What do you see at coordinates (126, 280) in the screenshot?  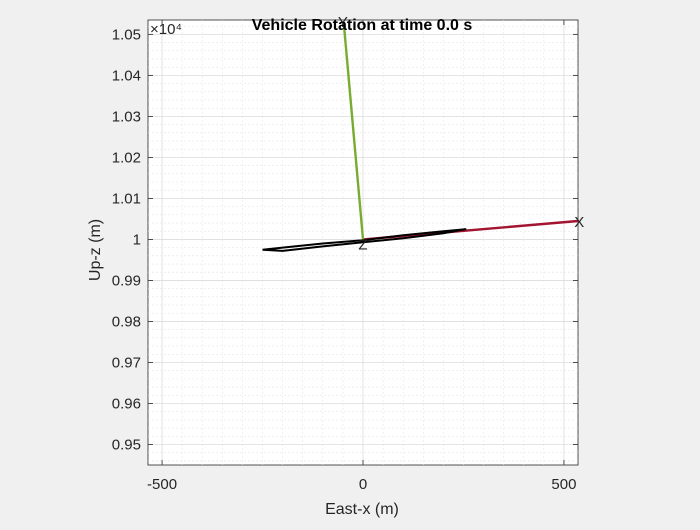 I see `y-tick-label: 0.99` at bounding box center [126, 280].